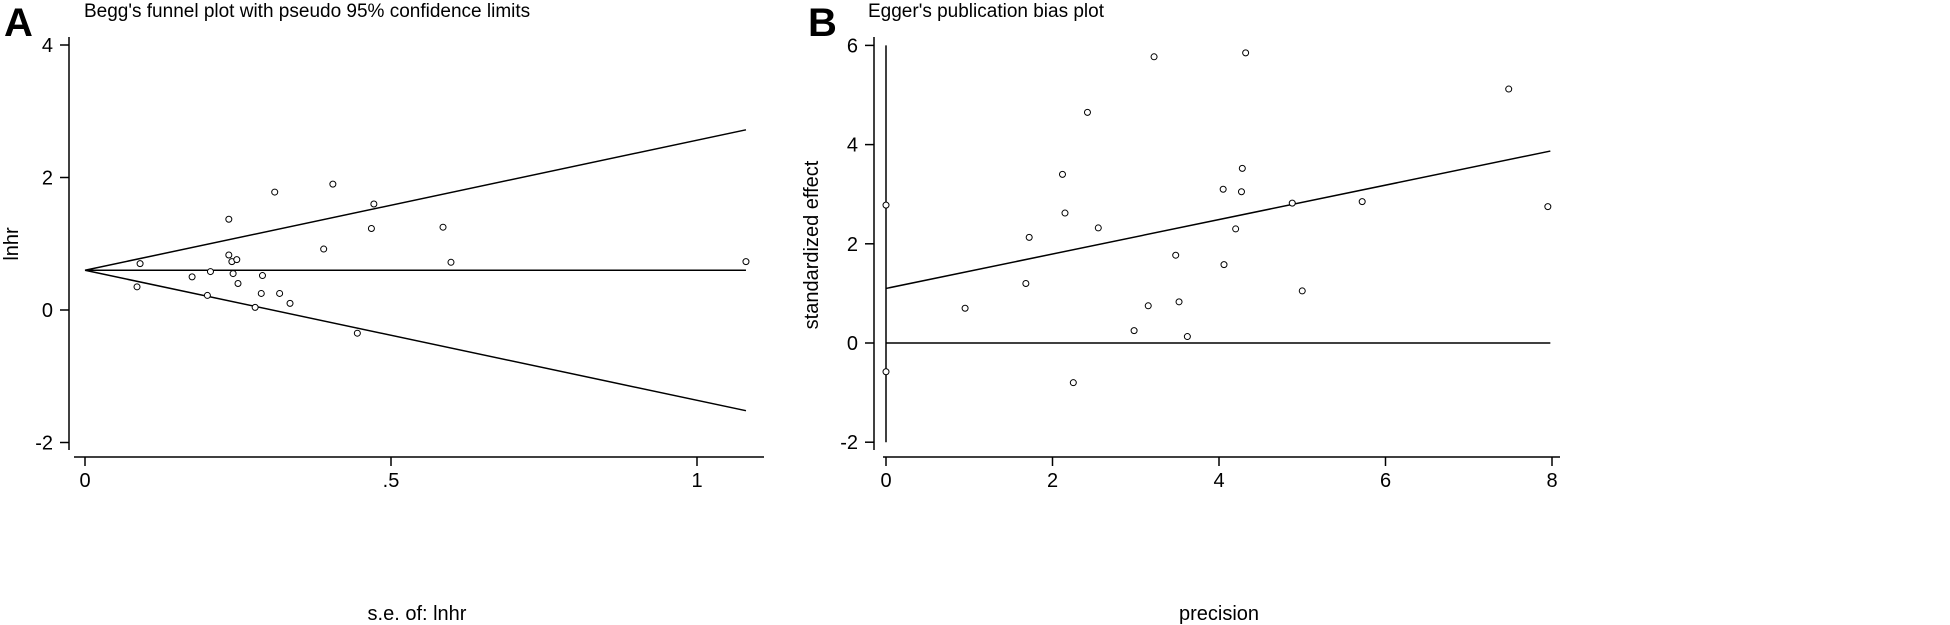 This screenshot has height=625, width=1950. I want to click on panel-a-letter: A, so click(18, 23).